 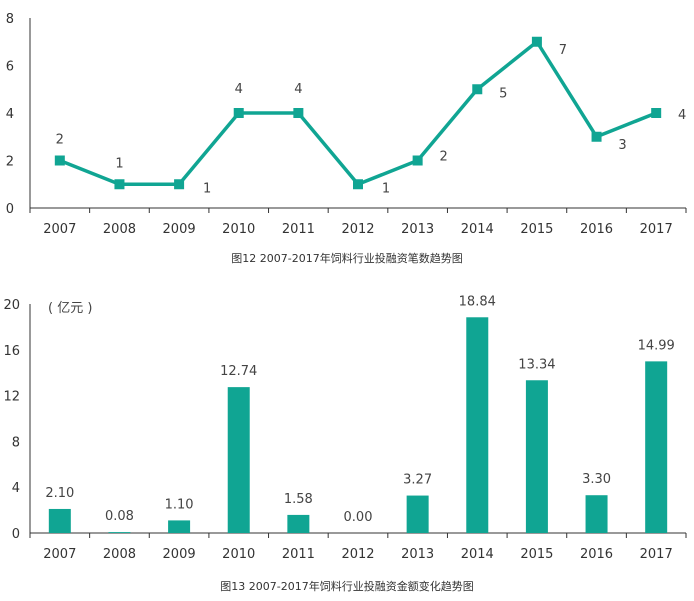 What do you see at coordinates (119, 554) in the screenshot?
I see `bar-x-tick-label: 2008` at bounding box center [119, 554].